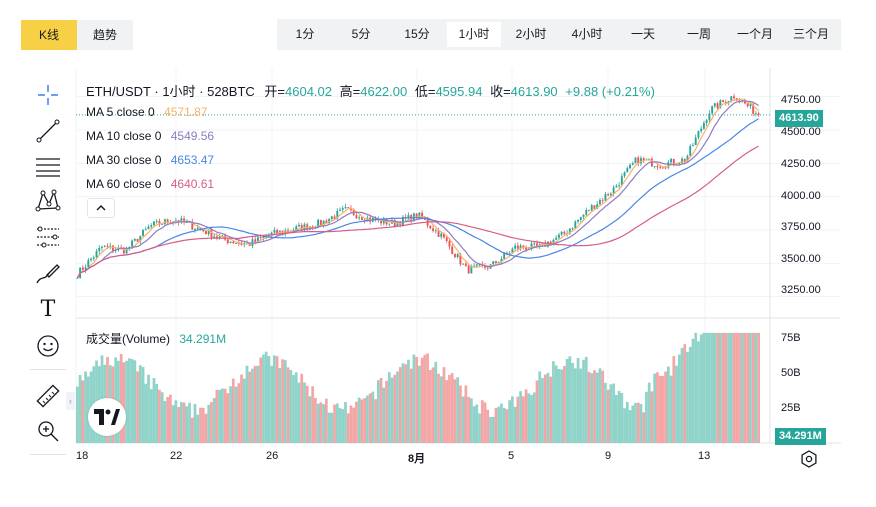 The width and height of the screenshot is (876, 507). I want to click on legend-ma30: MA 30 close 0 4653.47, so click(150, 160).